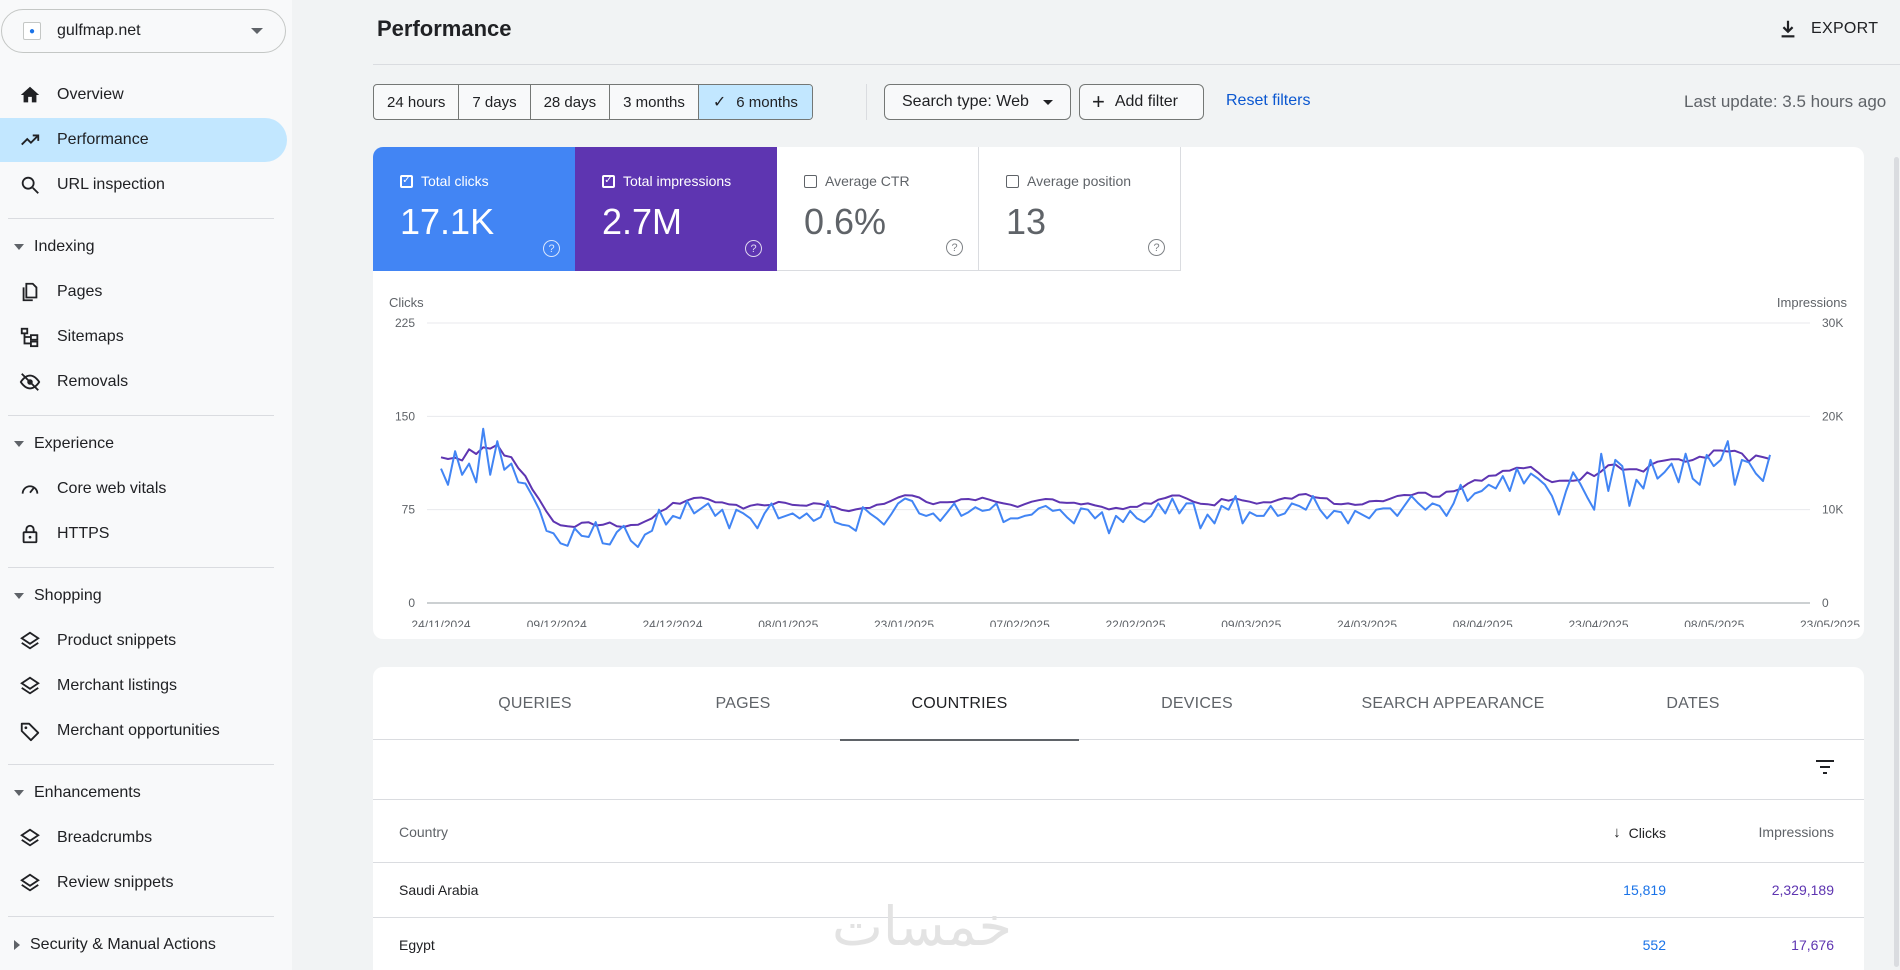  What do you see at coordinates (440, 622) in the screenshot?
I see `x-tick-label: 24/11/2024` at bounding box center [440, 622].